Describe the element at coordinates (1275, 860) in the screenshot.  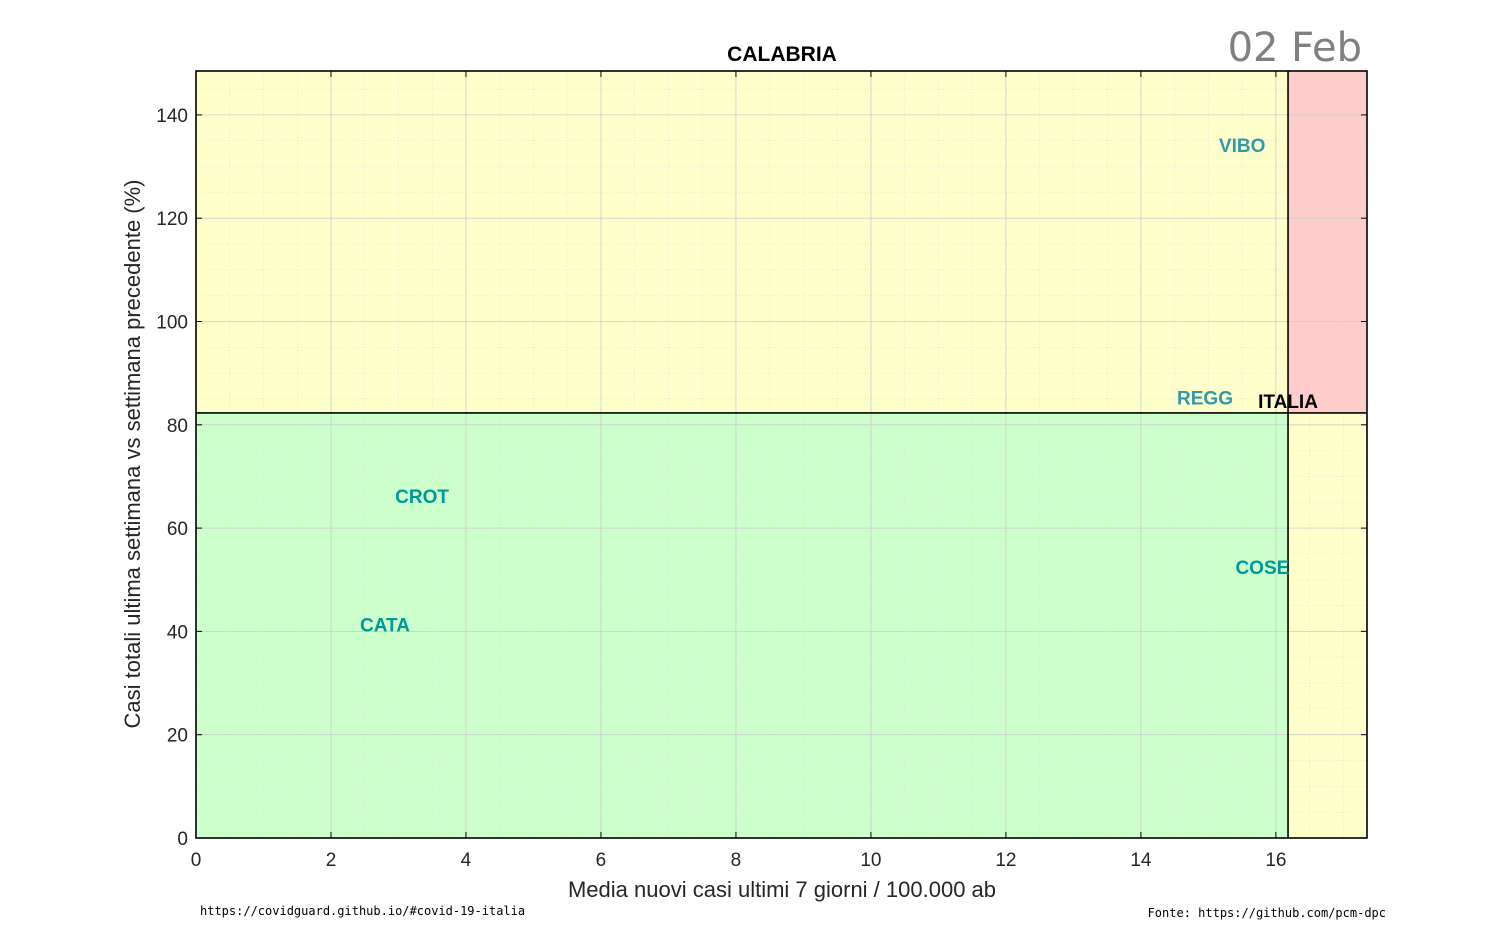
I see `x-tick-label: 16` at that location.